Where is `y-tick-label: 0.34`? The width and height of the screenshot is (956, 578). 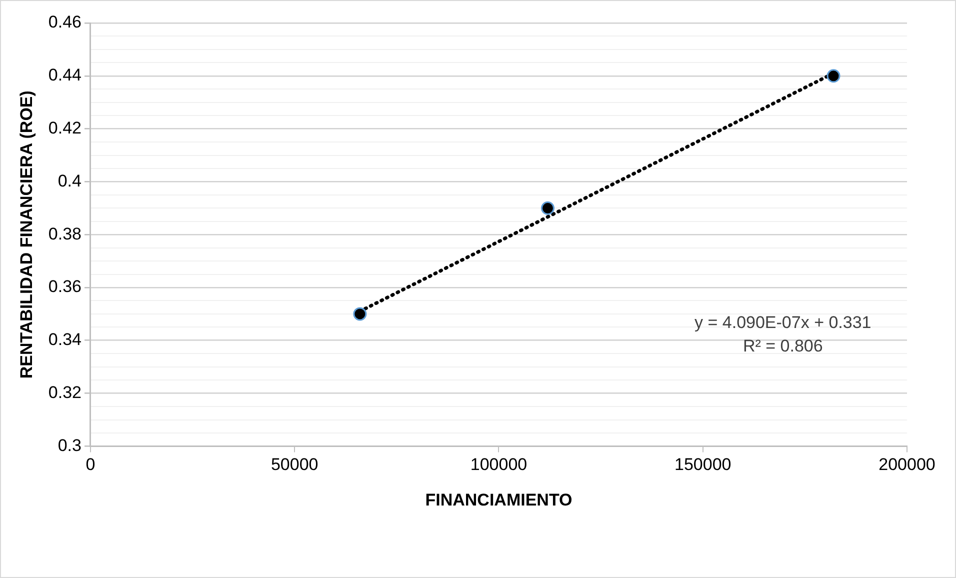 y-tick-label: 0.34 is located at coordinates (65, 340).